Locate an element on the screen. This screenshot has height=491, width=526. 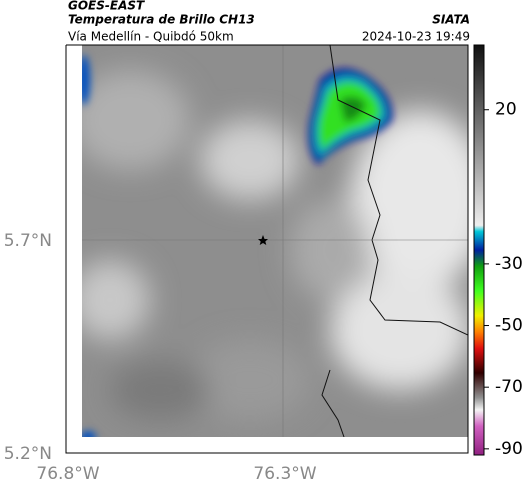
lat-label: 5.2°N is located at coordinates (28, 454).